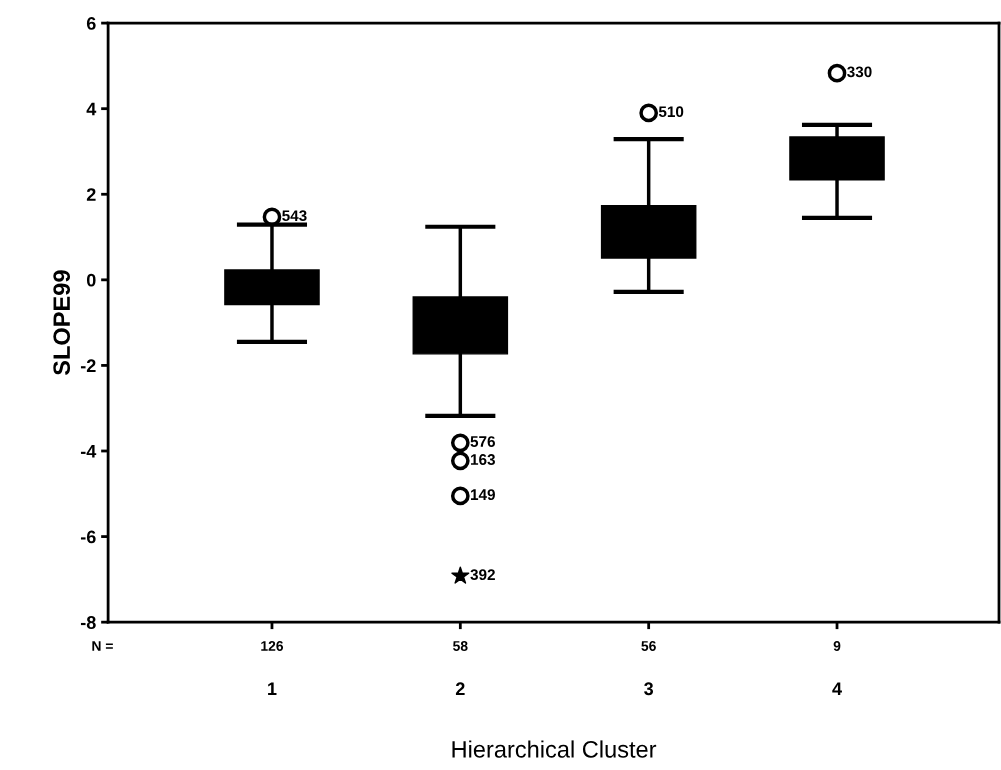  What do you see at coordinates (88, 622) in the screenshot?
I see `y-tick-label: -8` at bounding box center [88, 622].